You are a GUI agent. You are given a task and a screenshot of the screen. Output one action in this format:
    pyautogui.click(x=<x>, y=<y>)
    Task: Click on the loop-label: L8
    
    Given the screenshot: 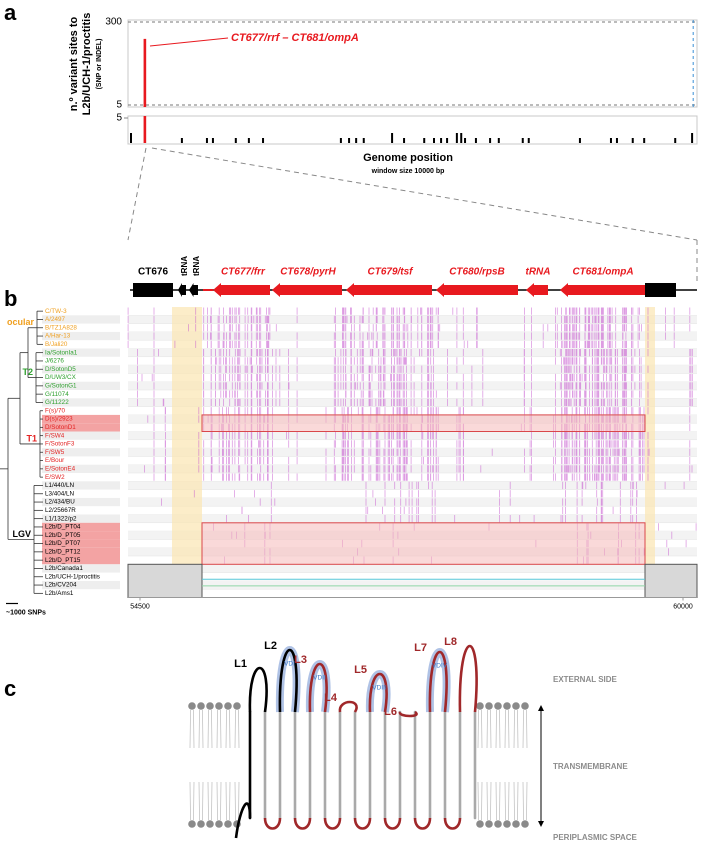 What is the action you would take?
    pyautogui.click(x=450, y=642)
    